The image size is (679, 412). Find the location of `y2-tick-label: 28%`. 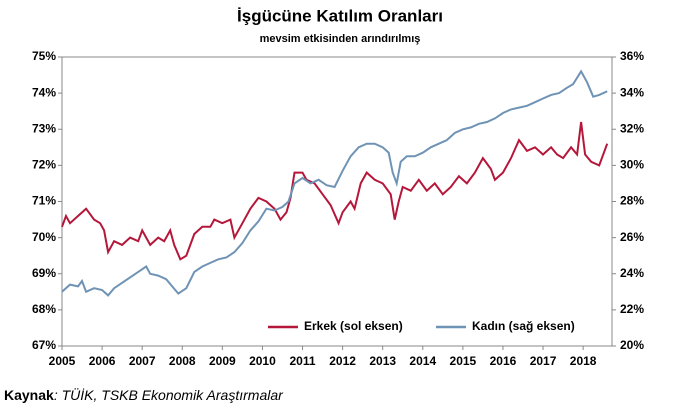

y2-tick-label: 28% is located at coordinates (632, 201).